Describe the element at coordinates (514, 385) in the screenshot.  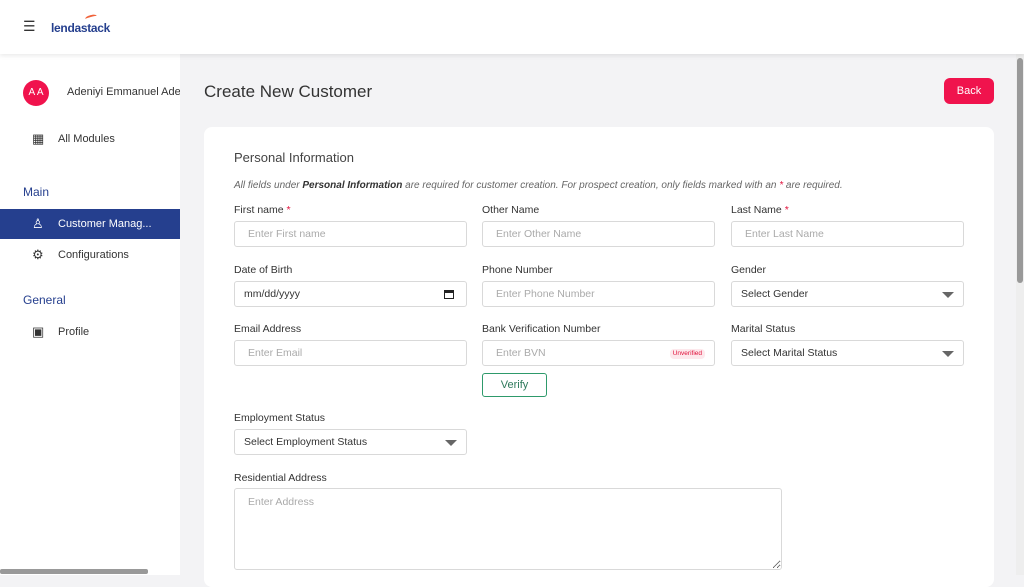
I see `verify-button: Verify` at that location.